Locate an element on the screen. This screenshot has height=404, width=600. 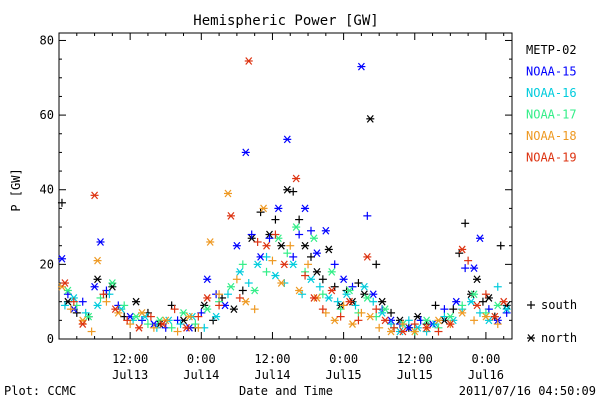
x-axis-label: Date and Time is located at coordinates (286, 391).